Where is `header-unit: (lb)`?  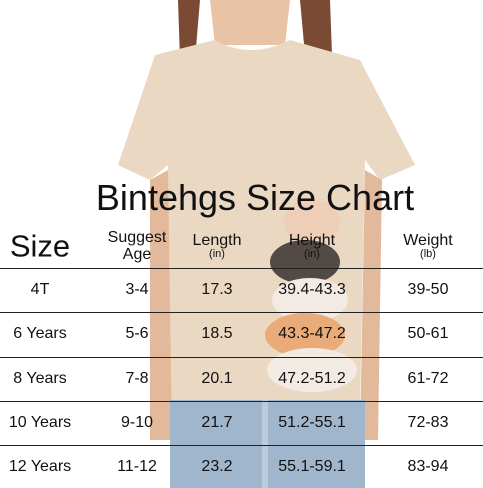
header-unit: (lb) is located at coordinates (428, 254).